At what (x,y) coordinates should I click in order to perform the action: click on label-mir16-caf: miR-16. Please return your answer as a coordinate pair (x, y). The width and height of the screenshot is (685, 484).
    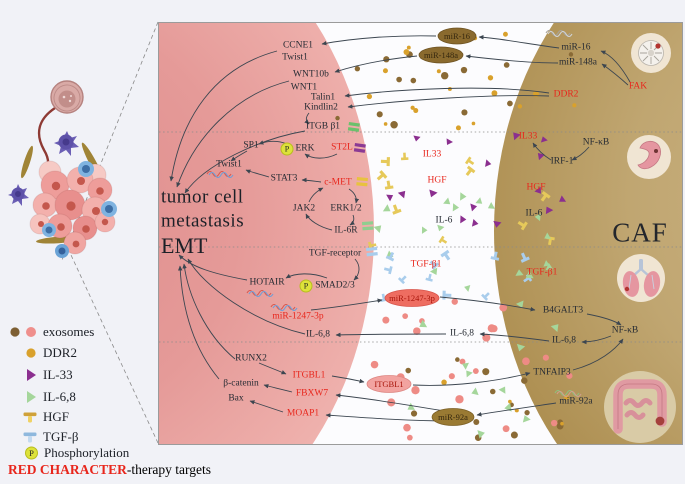
    Looking at the image, I should click on (576, 47).